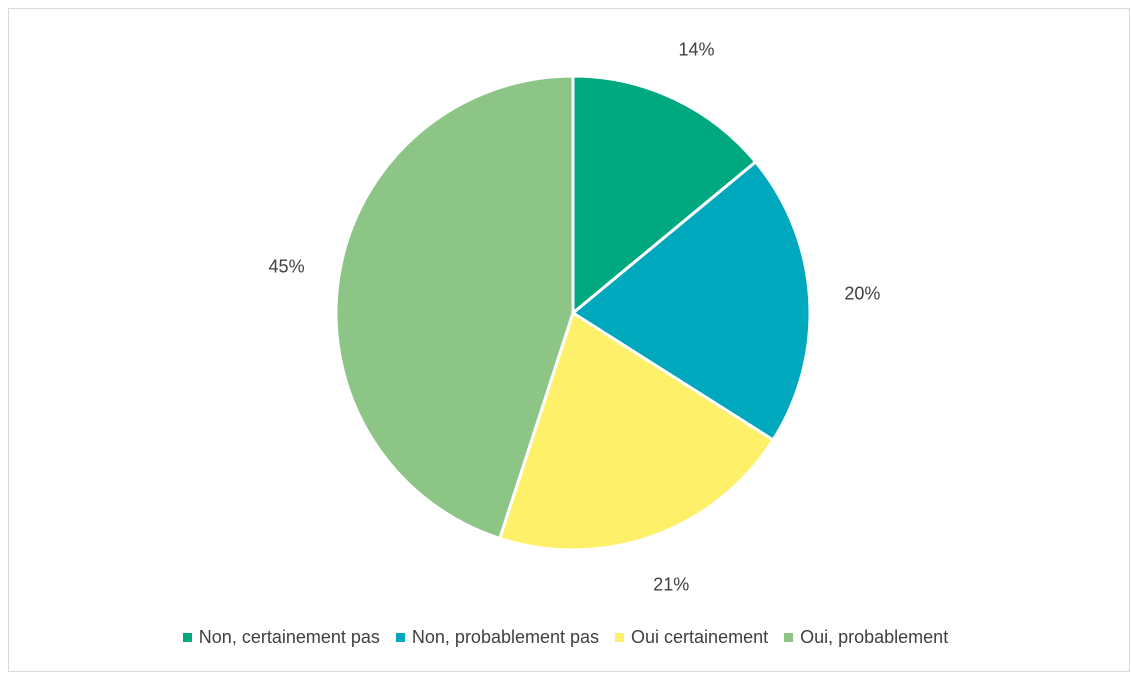  Describe the element at coordinates (289, 637) in the screenshot. I see `legend-label-1: Non, certainement pas` at that location.